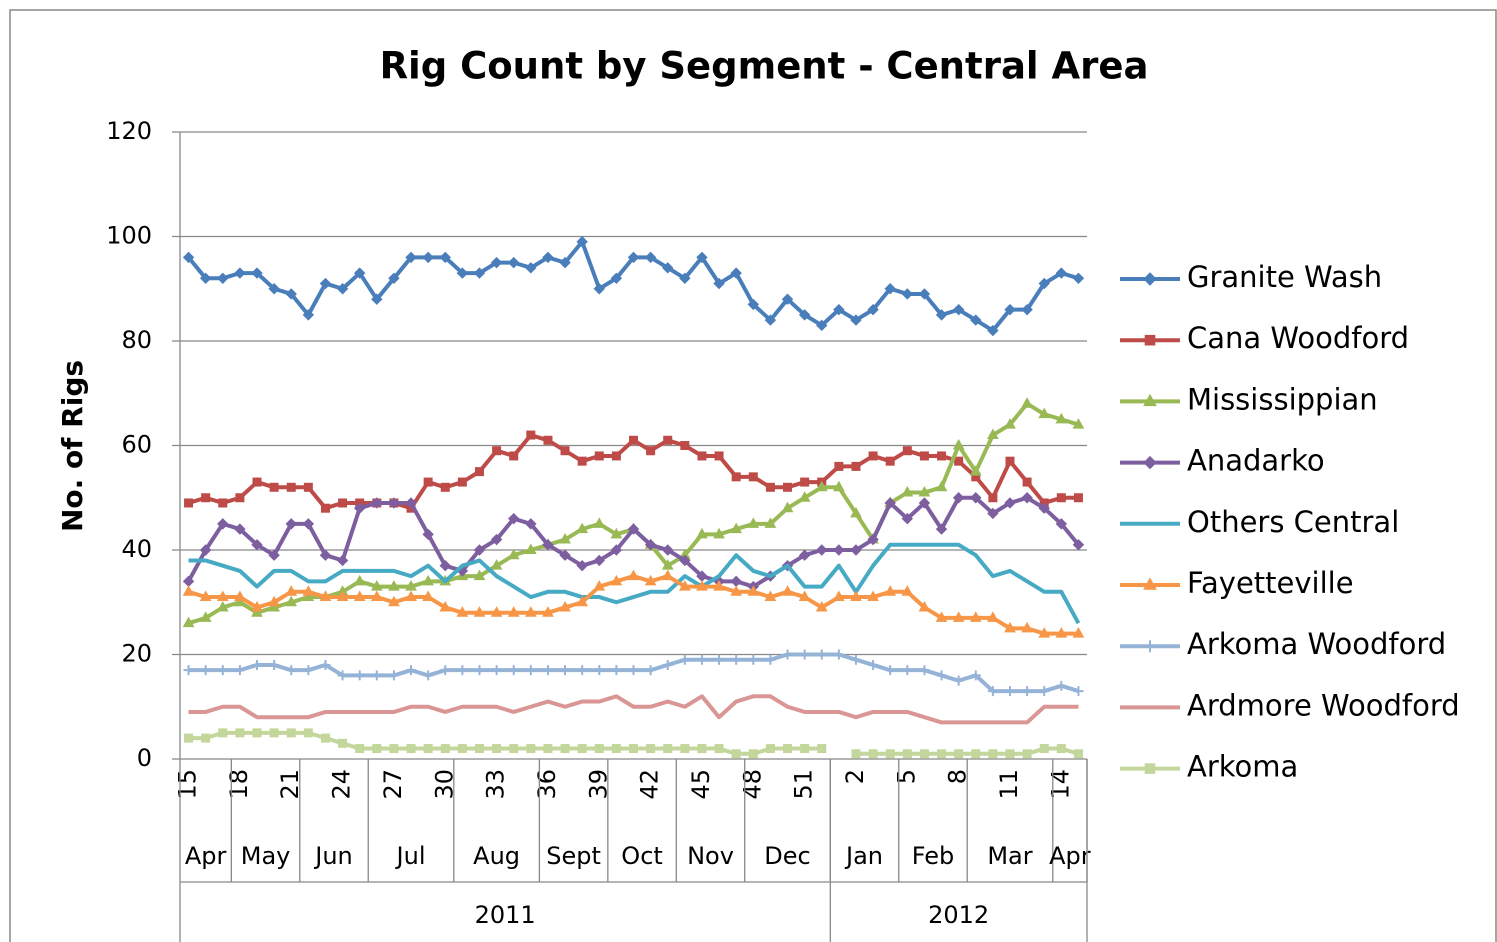  Describe the element at coordinates (206, 856) in the screenshot. I see `month-label: Apr` at that location.